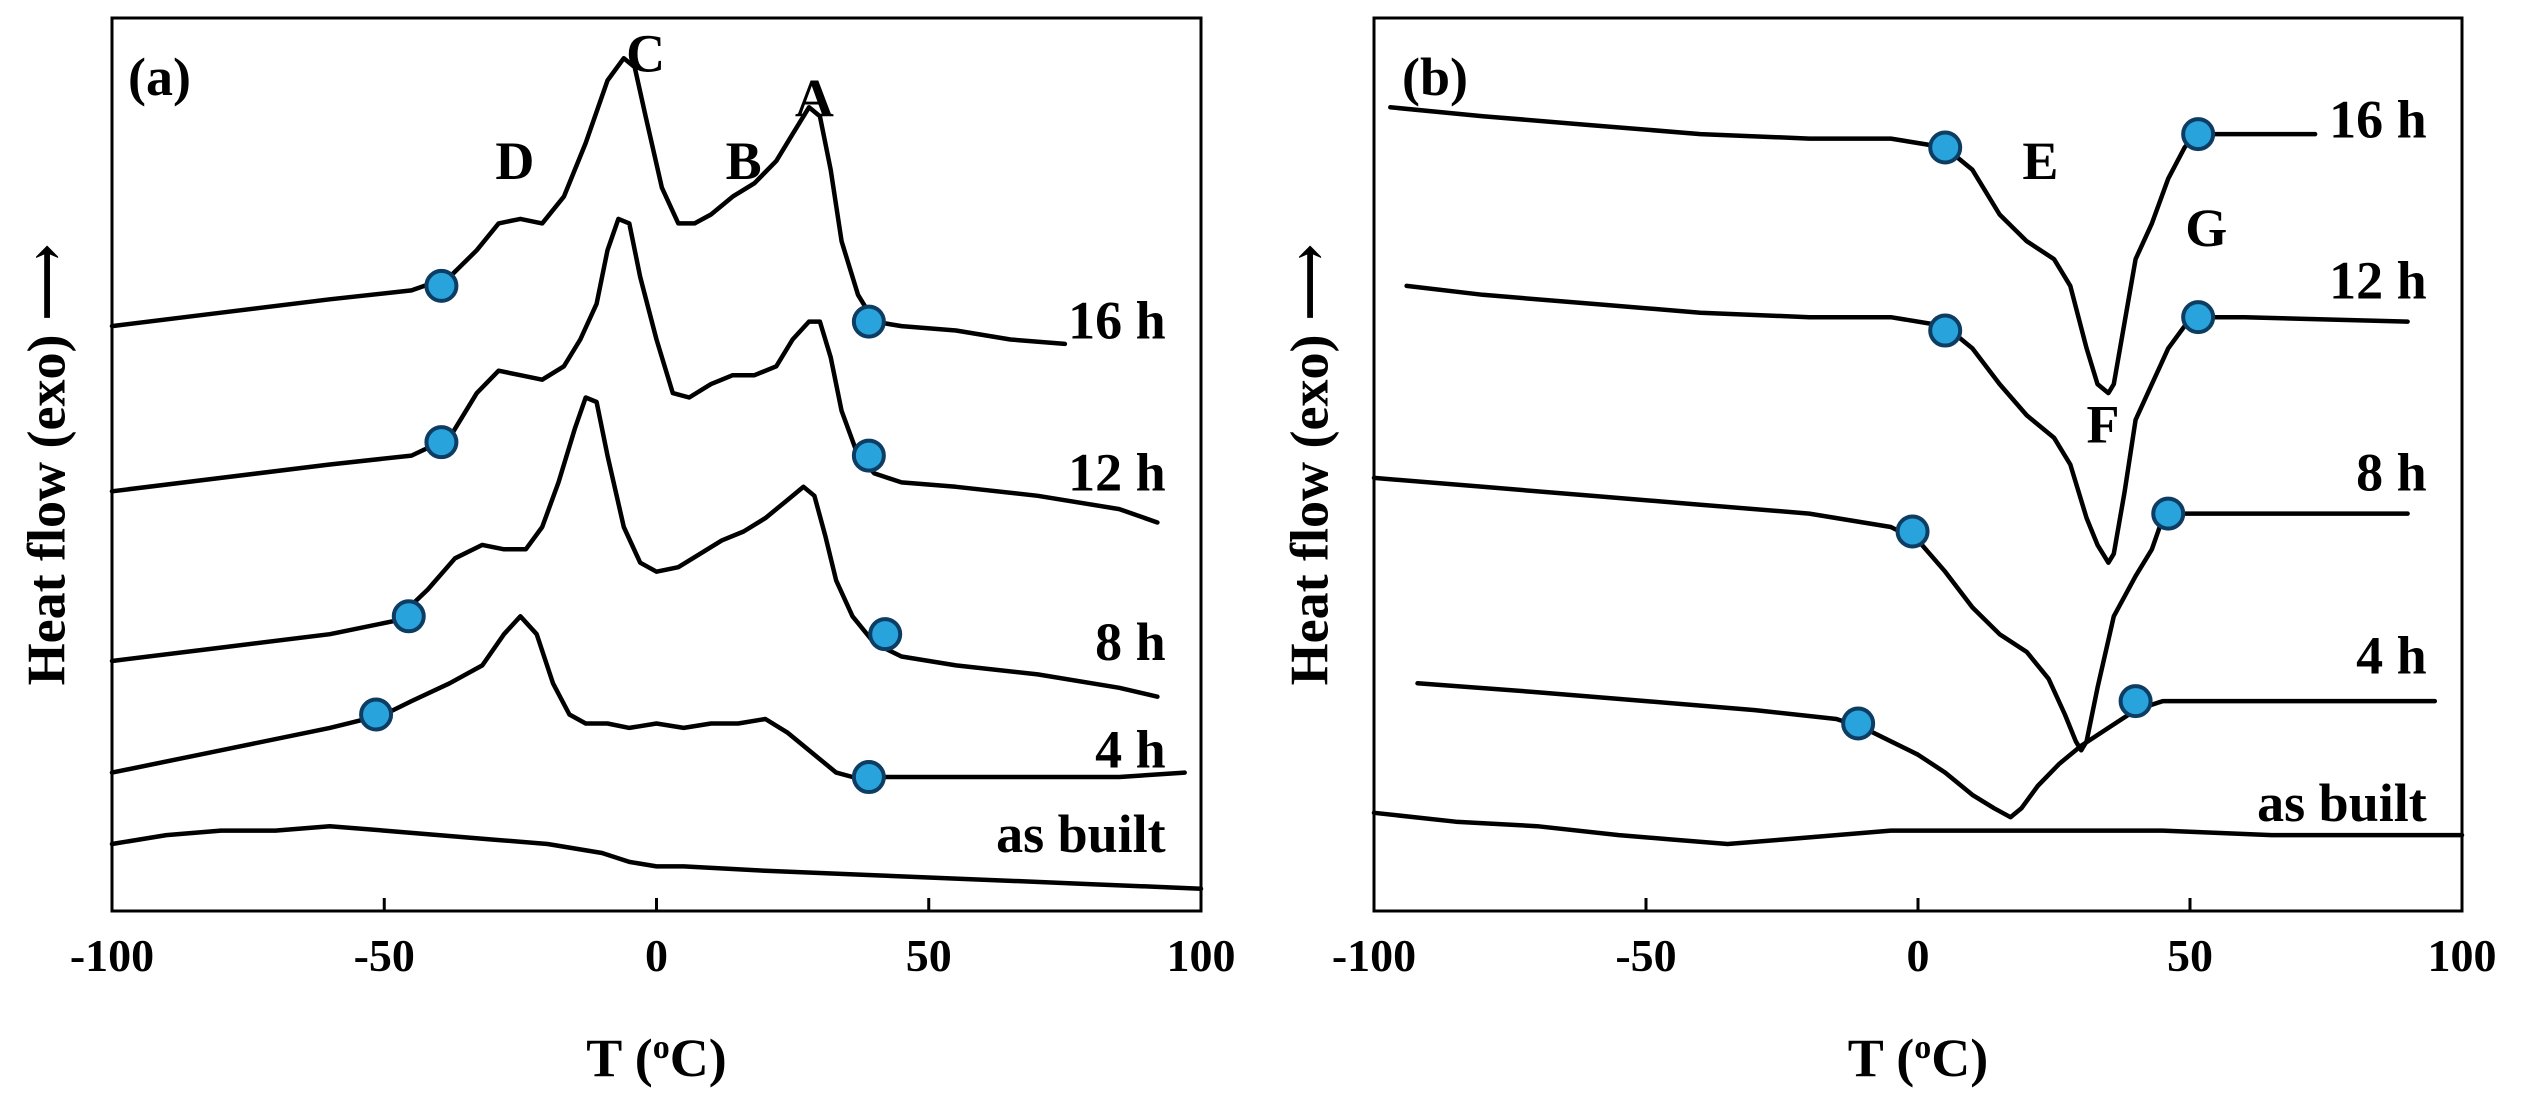  What do you see at coordinates (744, 161) in the screenshot?
I see `peak-label: B` at bounding box center [744, 161].